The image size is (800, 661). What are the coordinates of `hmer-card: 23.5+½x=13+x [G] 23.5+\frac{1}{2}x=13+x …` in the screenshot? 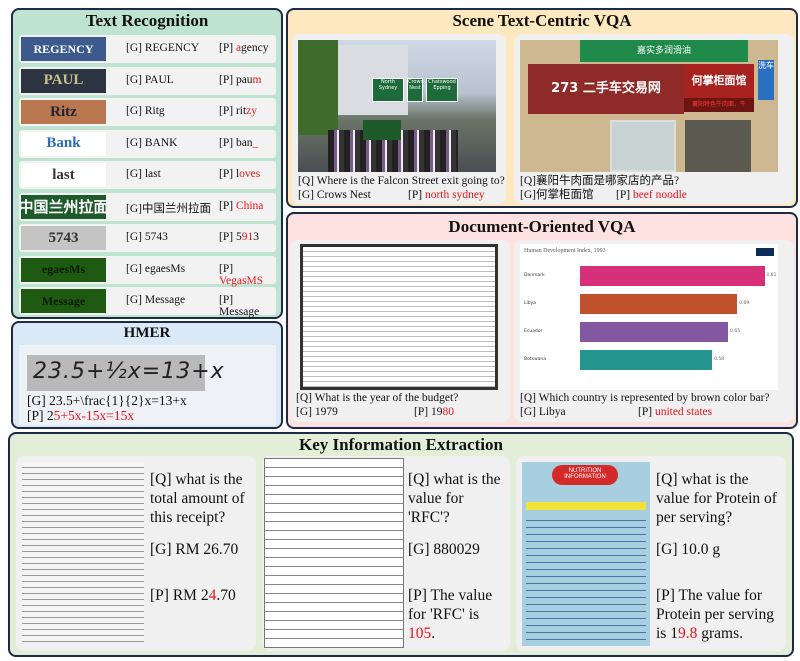 It's located at (147, 385).